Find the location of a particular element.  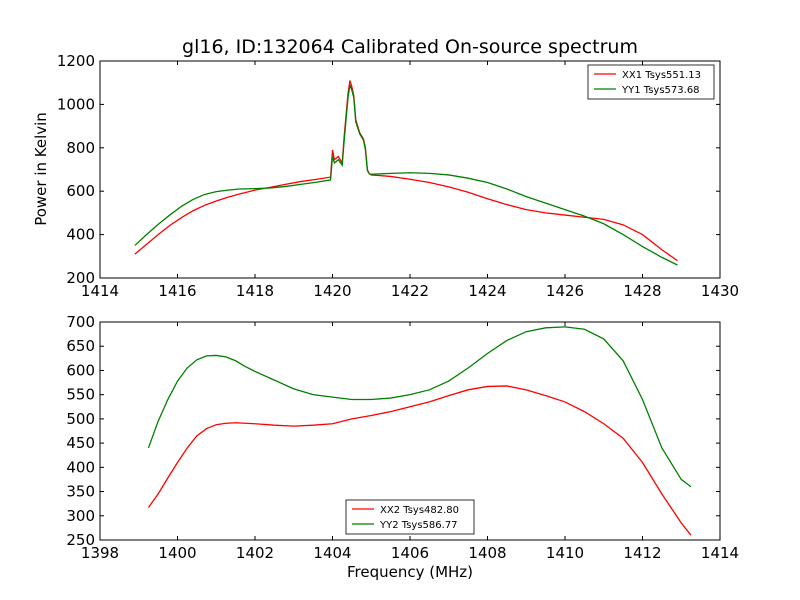

y-tick-label-2-400: 400 is located at coordinates (80, 467).